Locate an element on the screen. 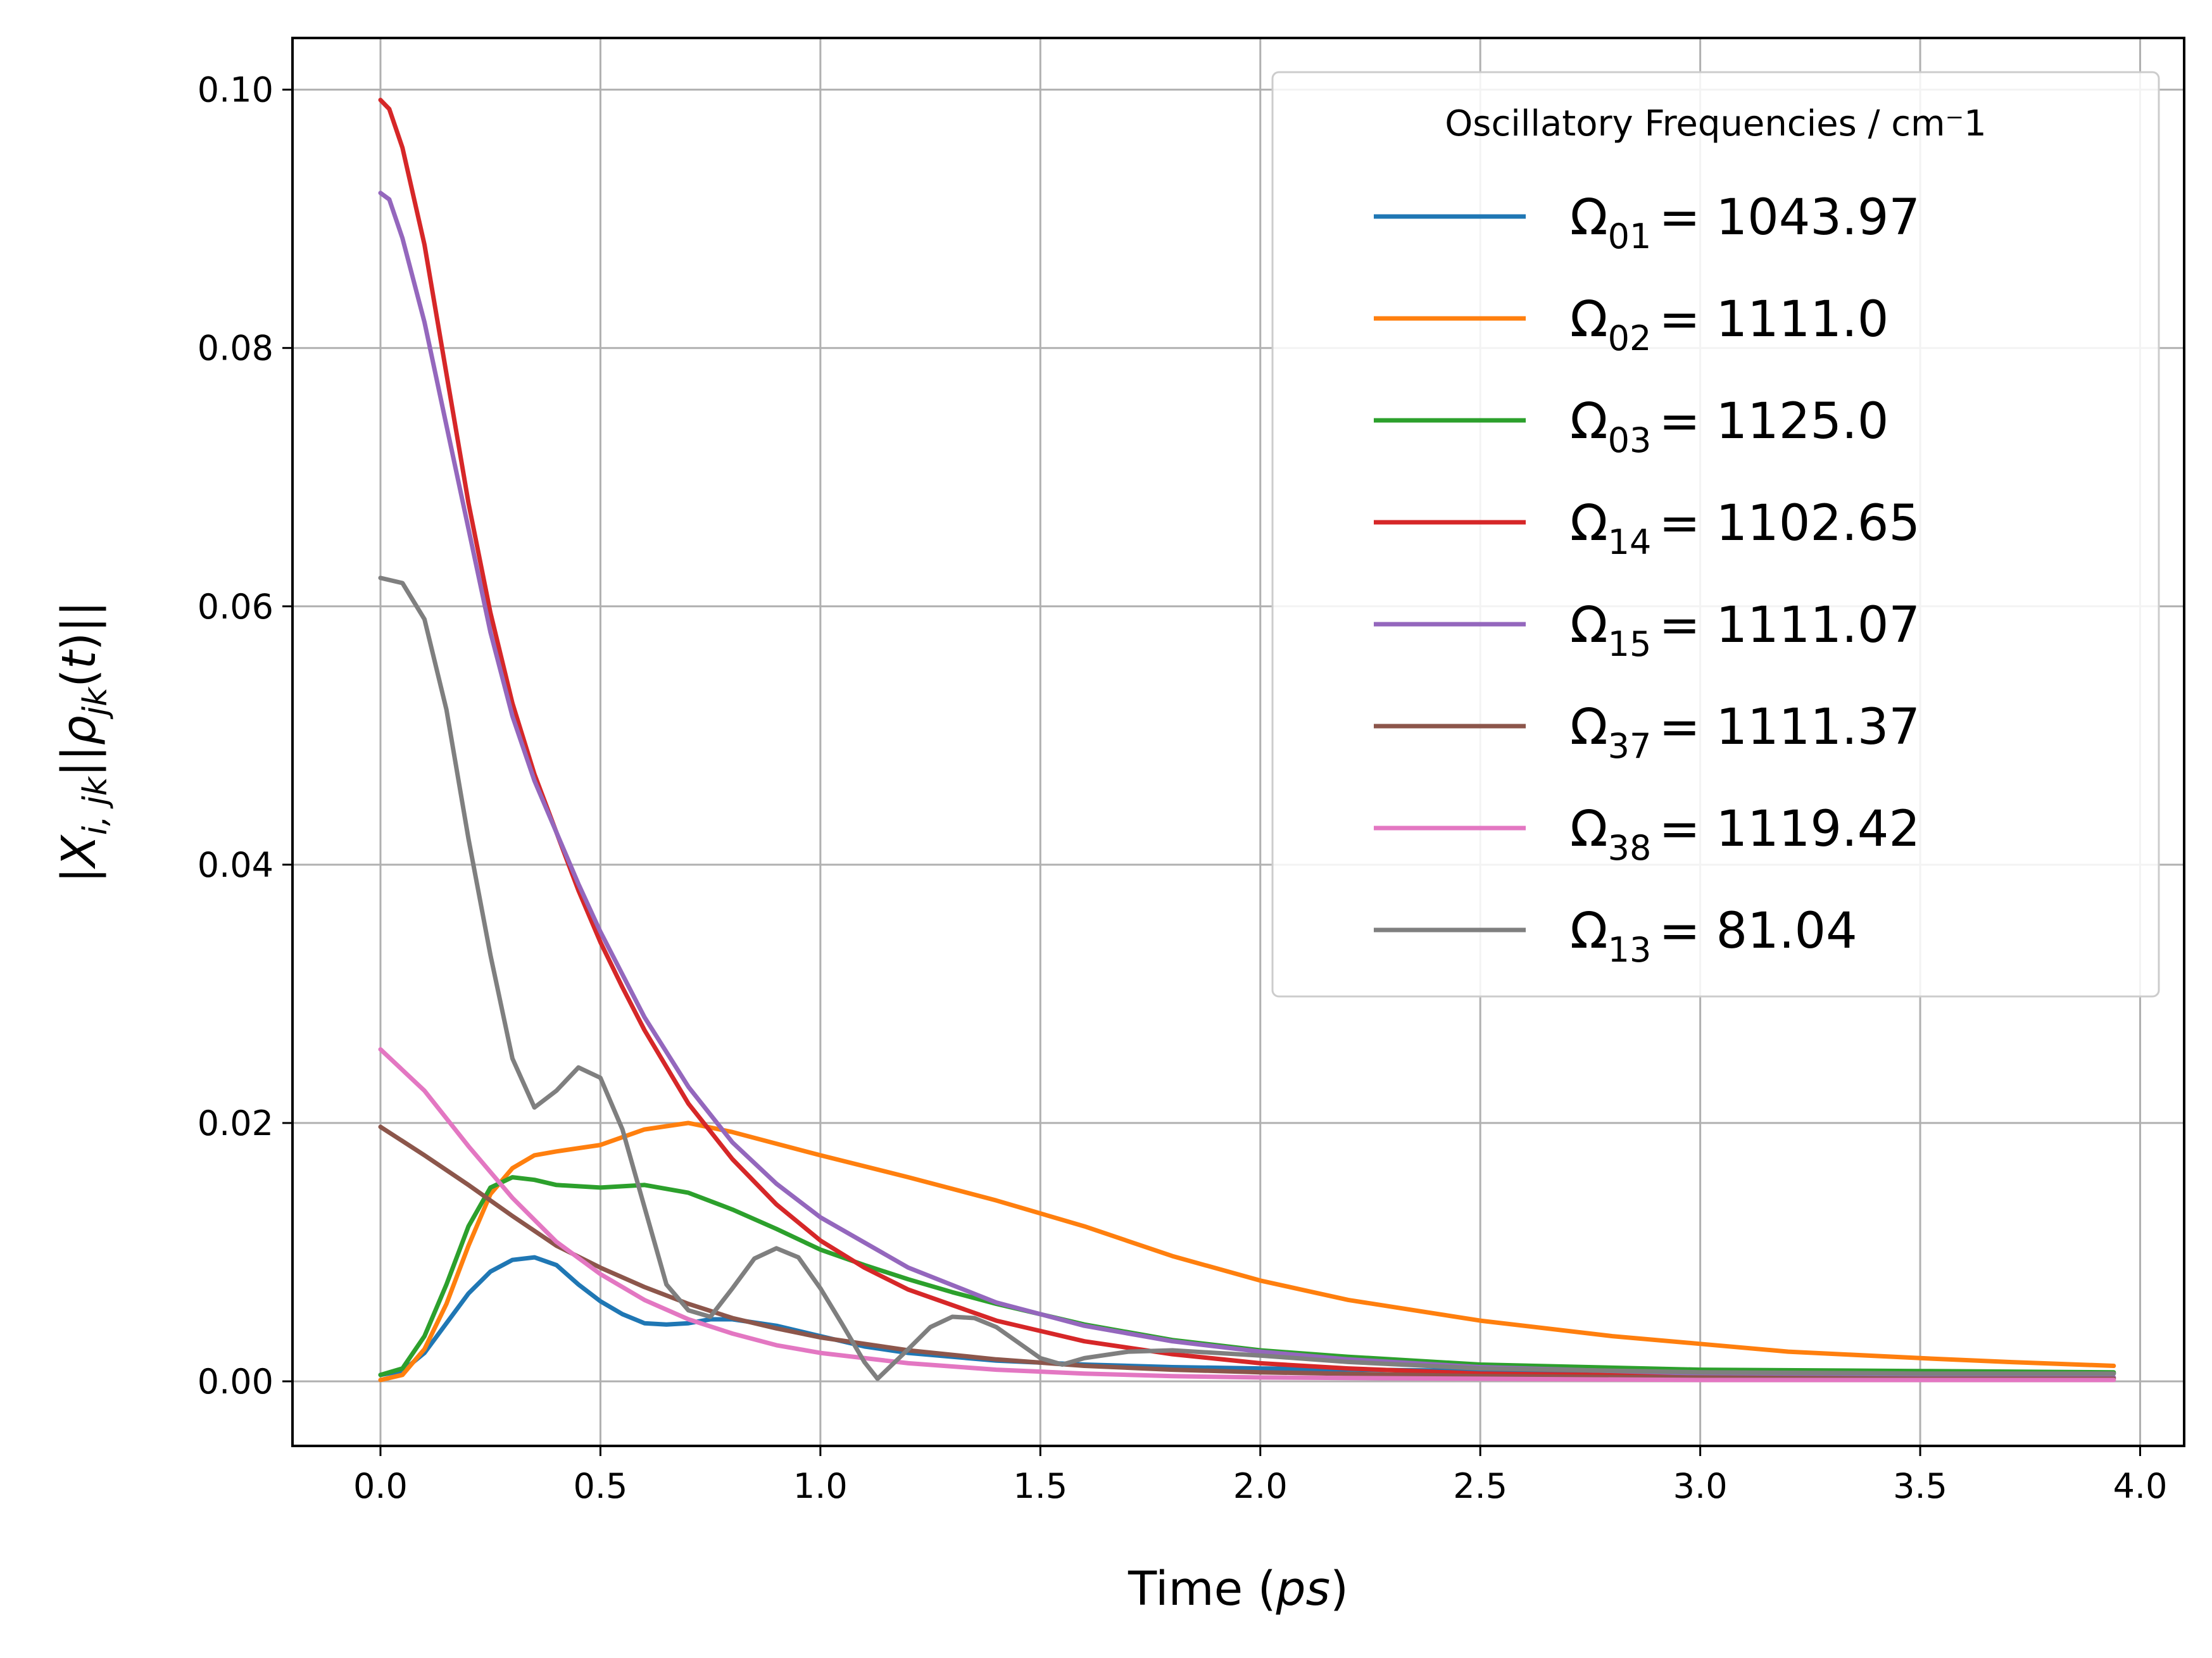  x-axis-label: Time (ps) is located at coordinates (1238, 1589).